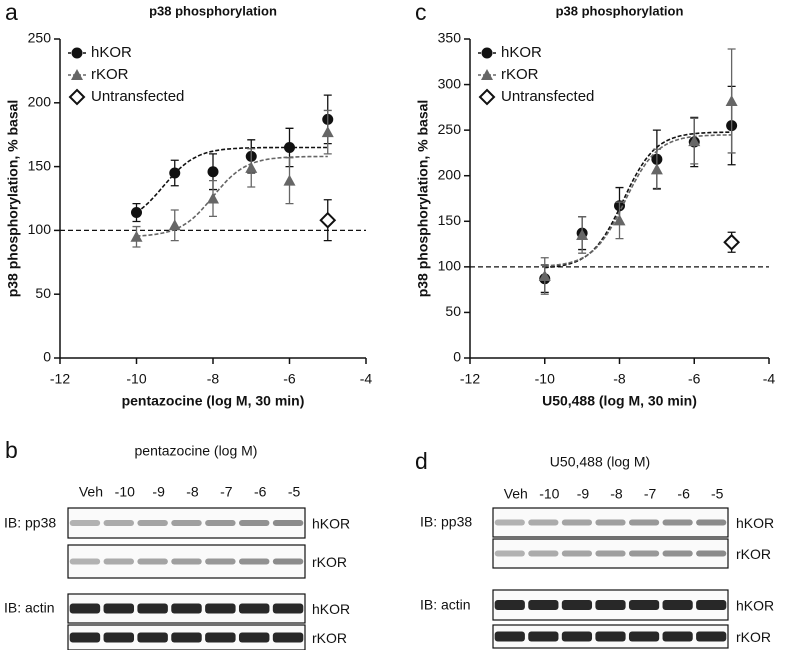 The image size is (800, 650). I want to click on blot-title: U50,488 (log M), so click(600, 462).